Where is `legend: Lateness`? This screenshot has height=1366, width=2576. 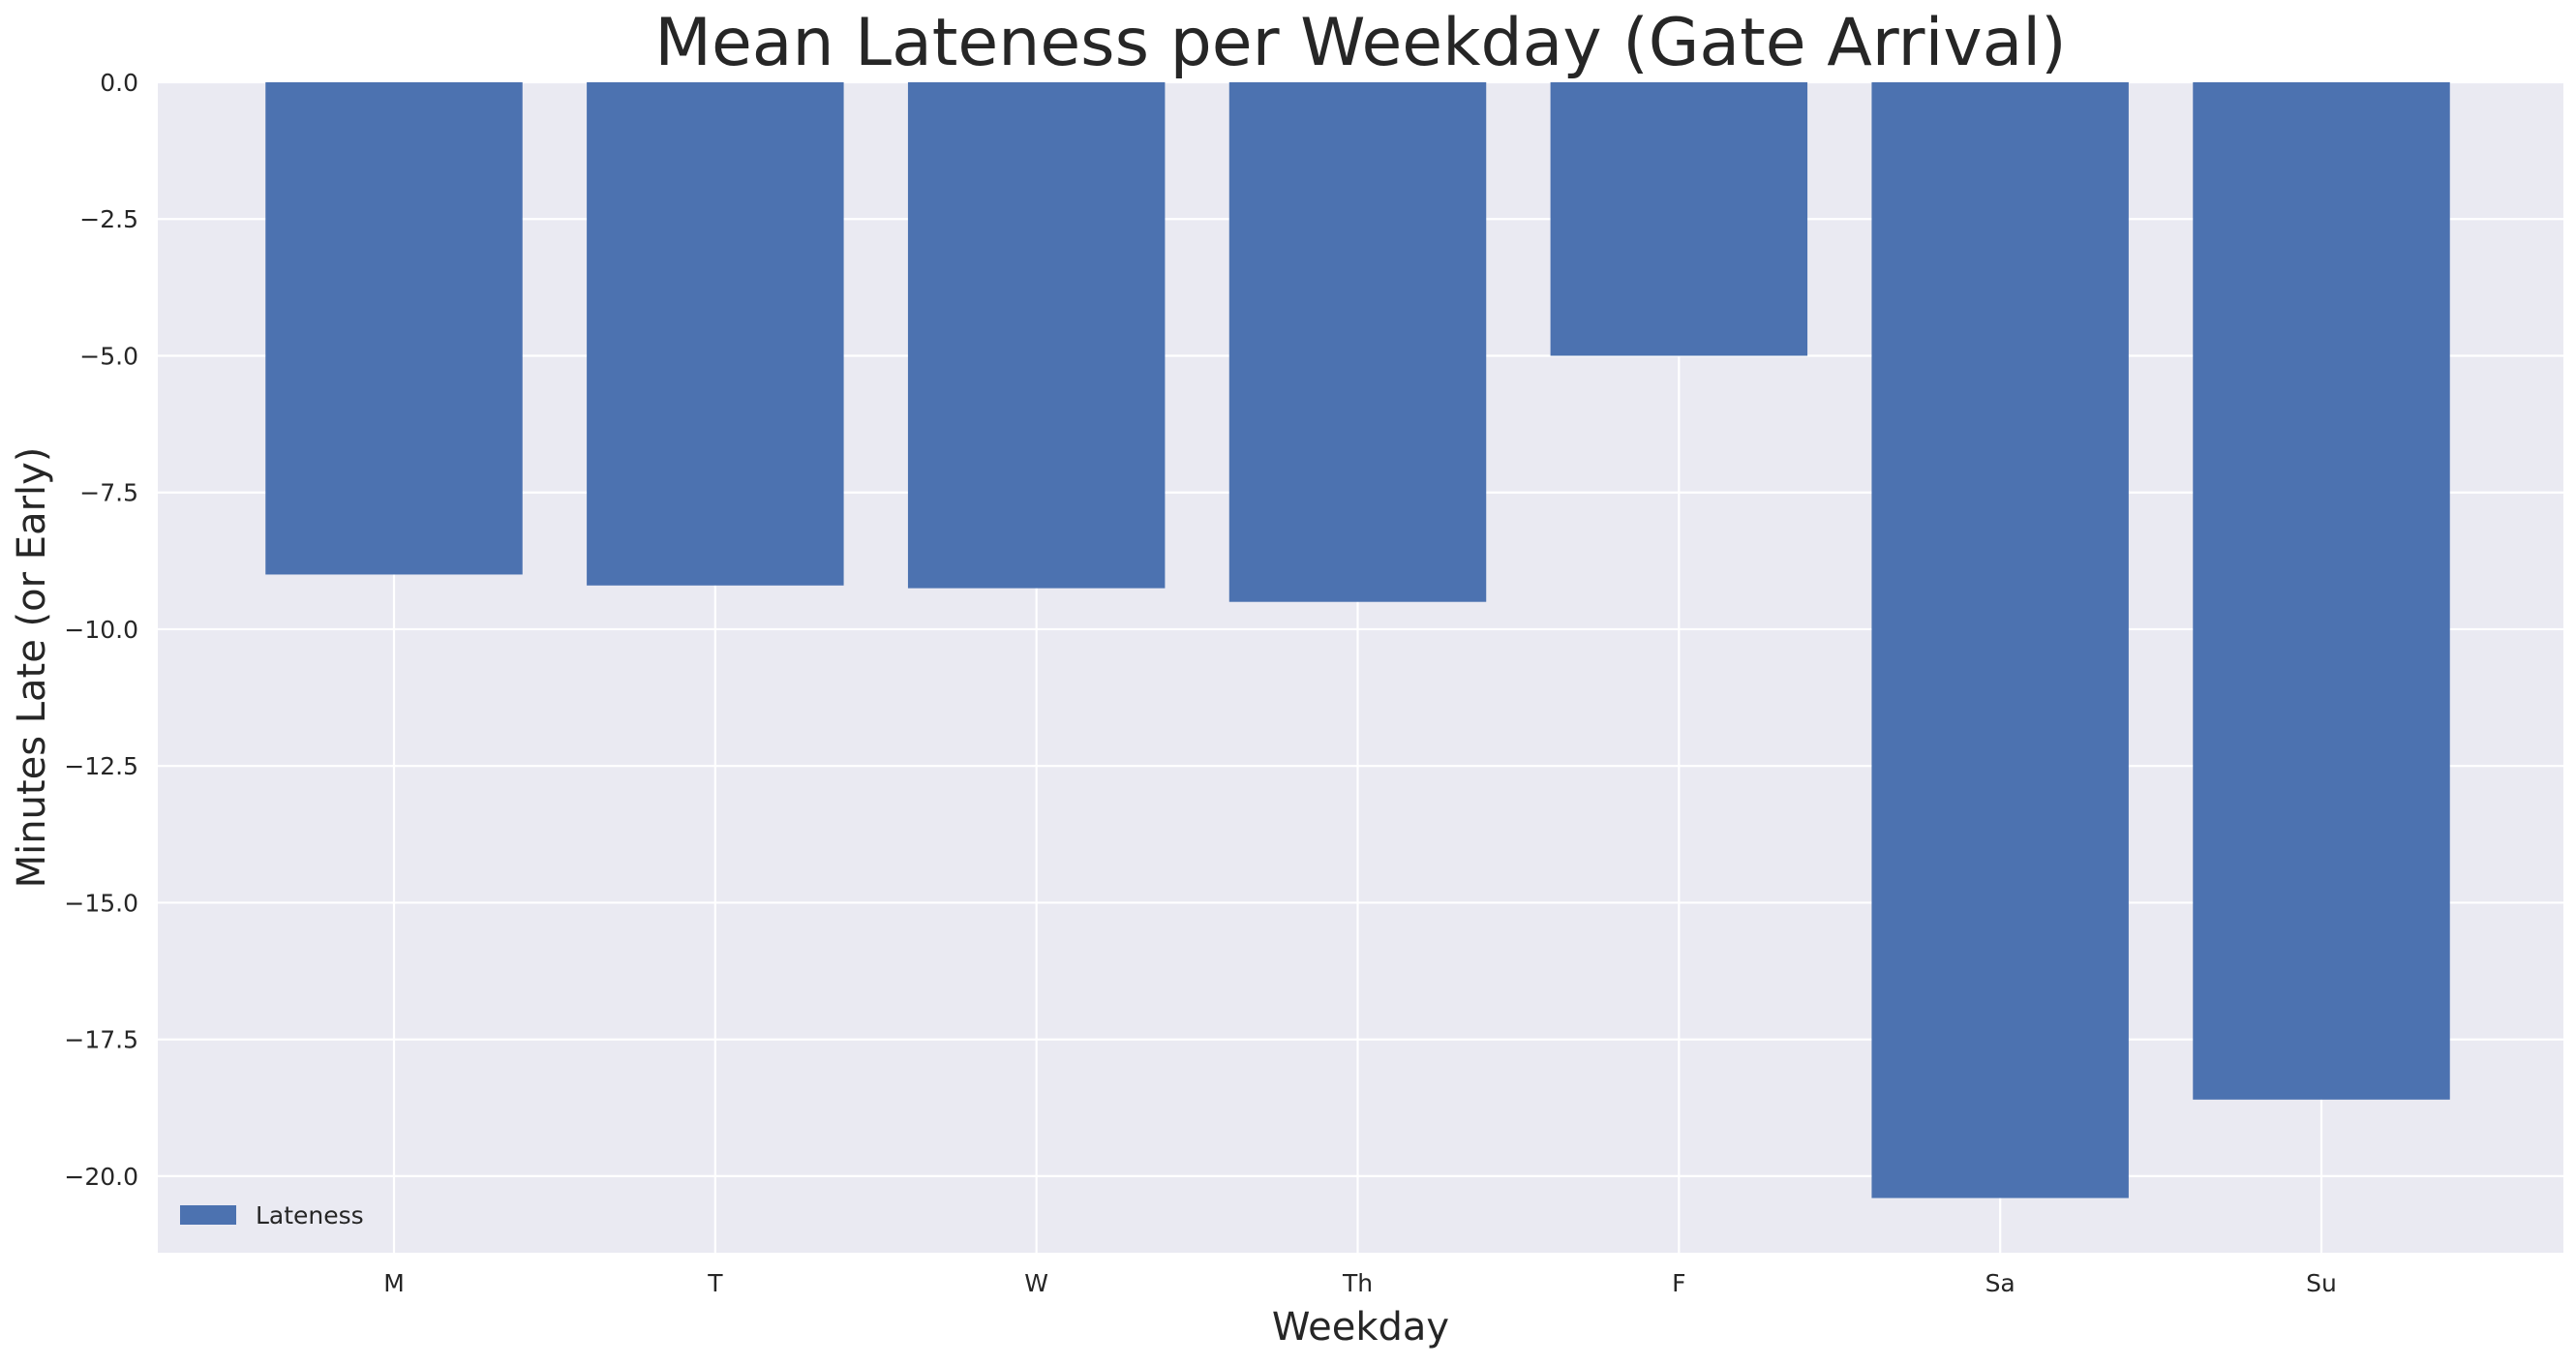 legend: Lateness is located at coordinates (272, 1215).